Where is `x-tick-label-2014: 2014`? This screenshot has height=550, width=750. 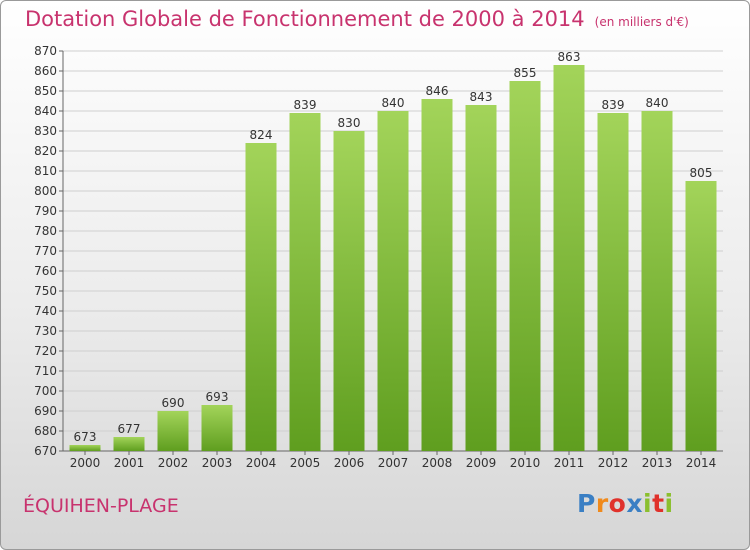
x-tick-label-2014: 2014 is located at coordinates (701, 463).